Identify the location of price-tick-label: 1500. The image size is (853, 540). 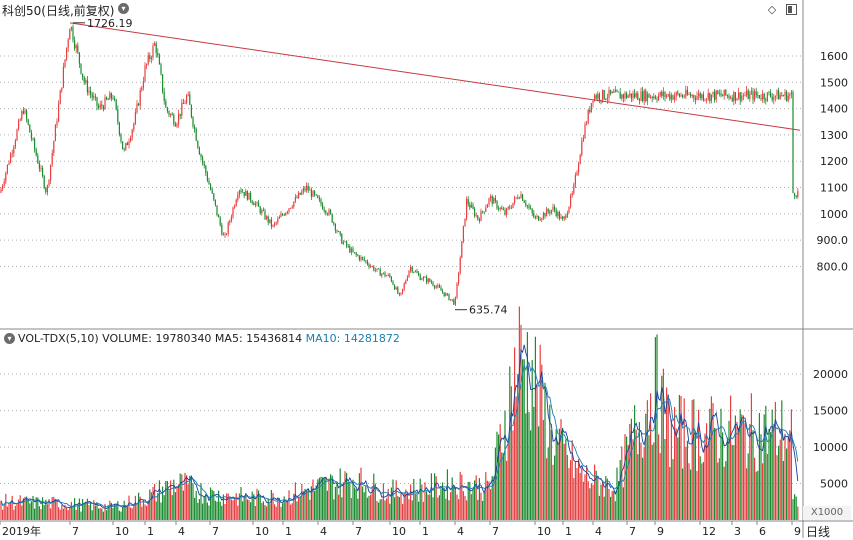
(834, 82).